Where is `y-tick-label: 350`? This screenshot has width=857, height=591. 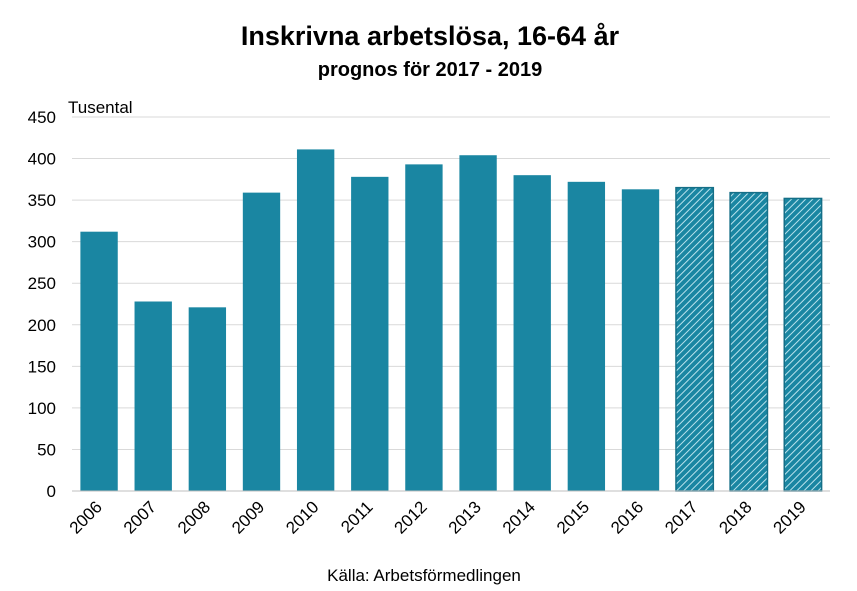
y-tick-label: 350 is located at coordinates (42, 200).